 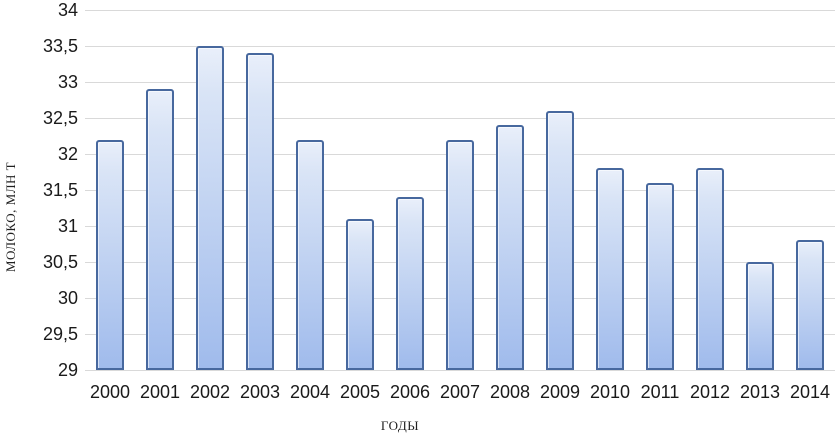 What do you see at coordinates (710, 269) in the screenshot?
I see `bar-2012` at bounding box center [710, 269].